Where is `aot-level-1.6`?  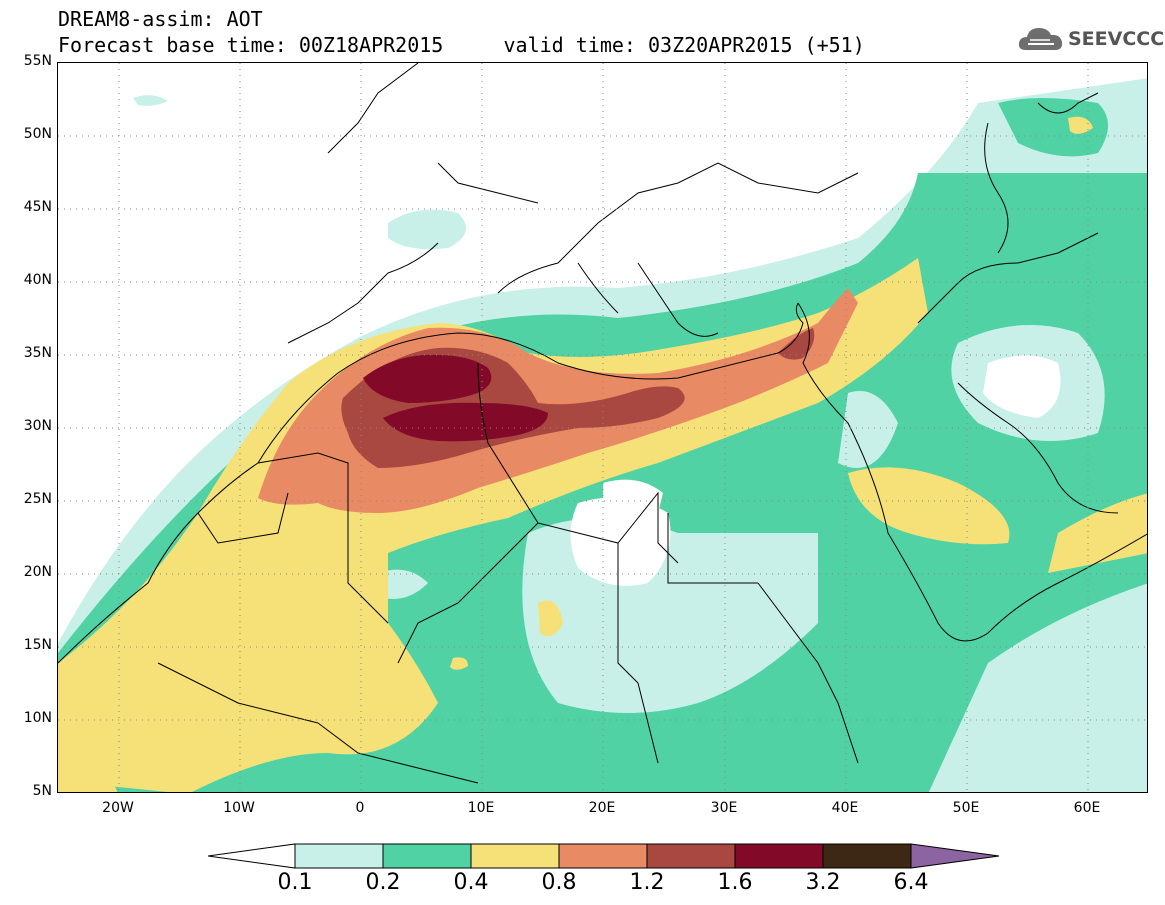 aot-level-1.6 is located at coordinates (455, 398).